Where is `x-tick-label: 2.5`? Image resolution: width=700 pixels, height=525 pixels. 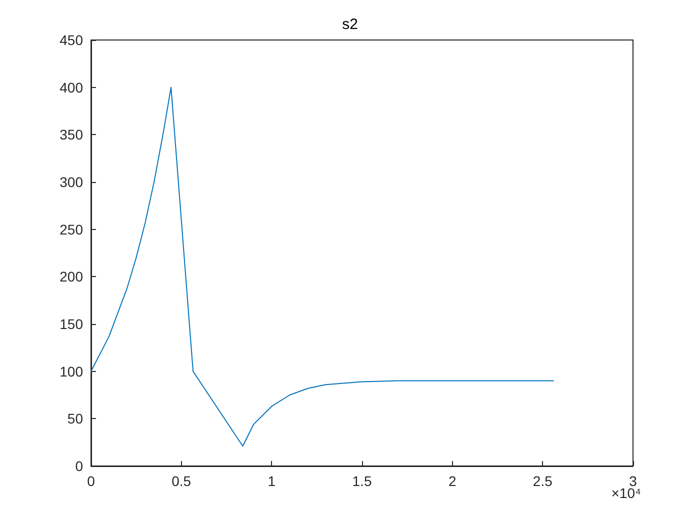 x-tick-label: 2.5 is located at coordinates (542, 481).